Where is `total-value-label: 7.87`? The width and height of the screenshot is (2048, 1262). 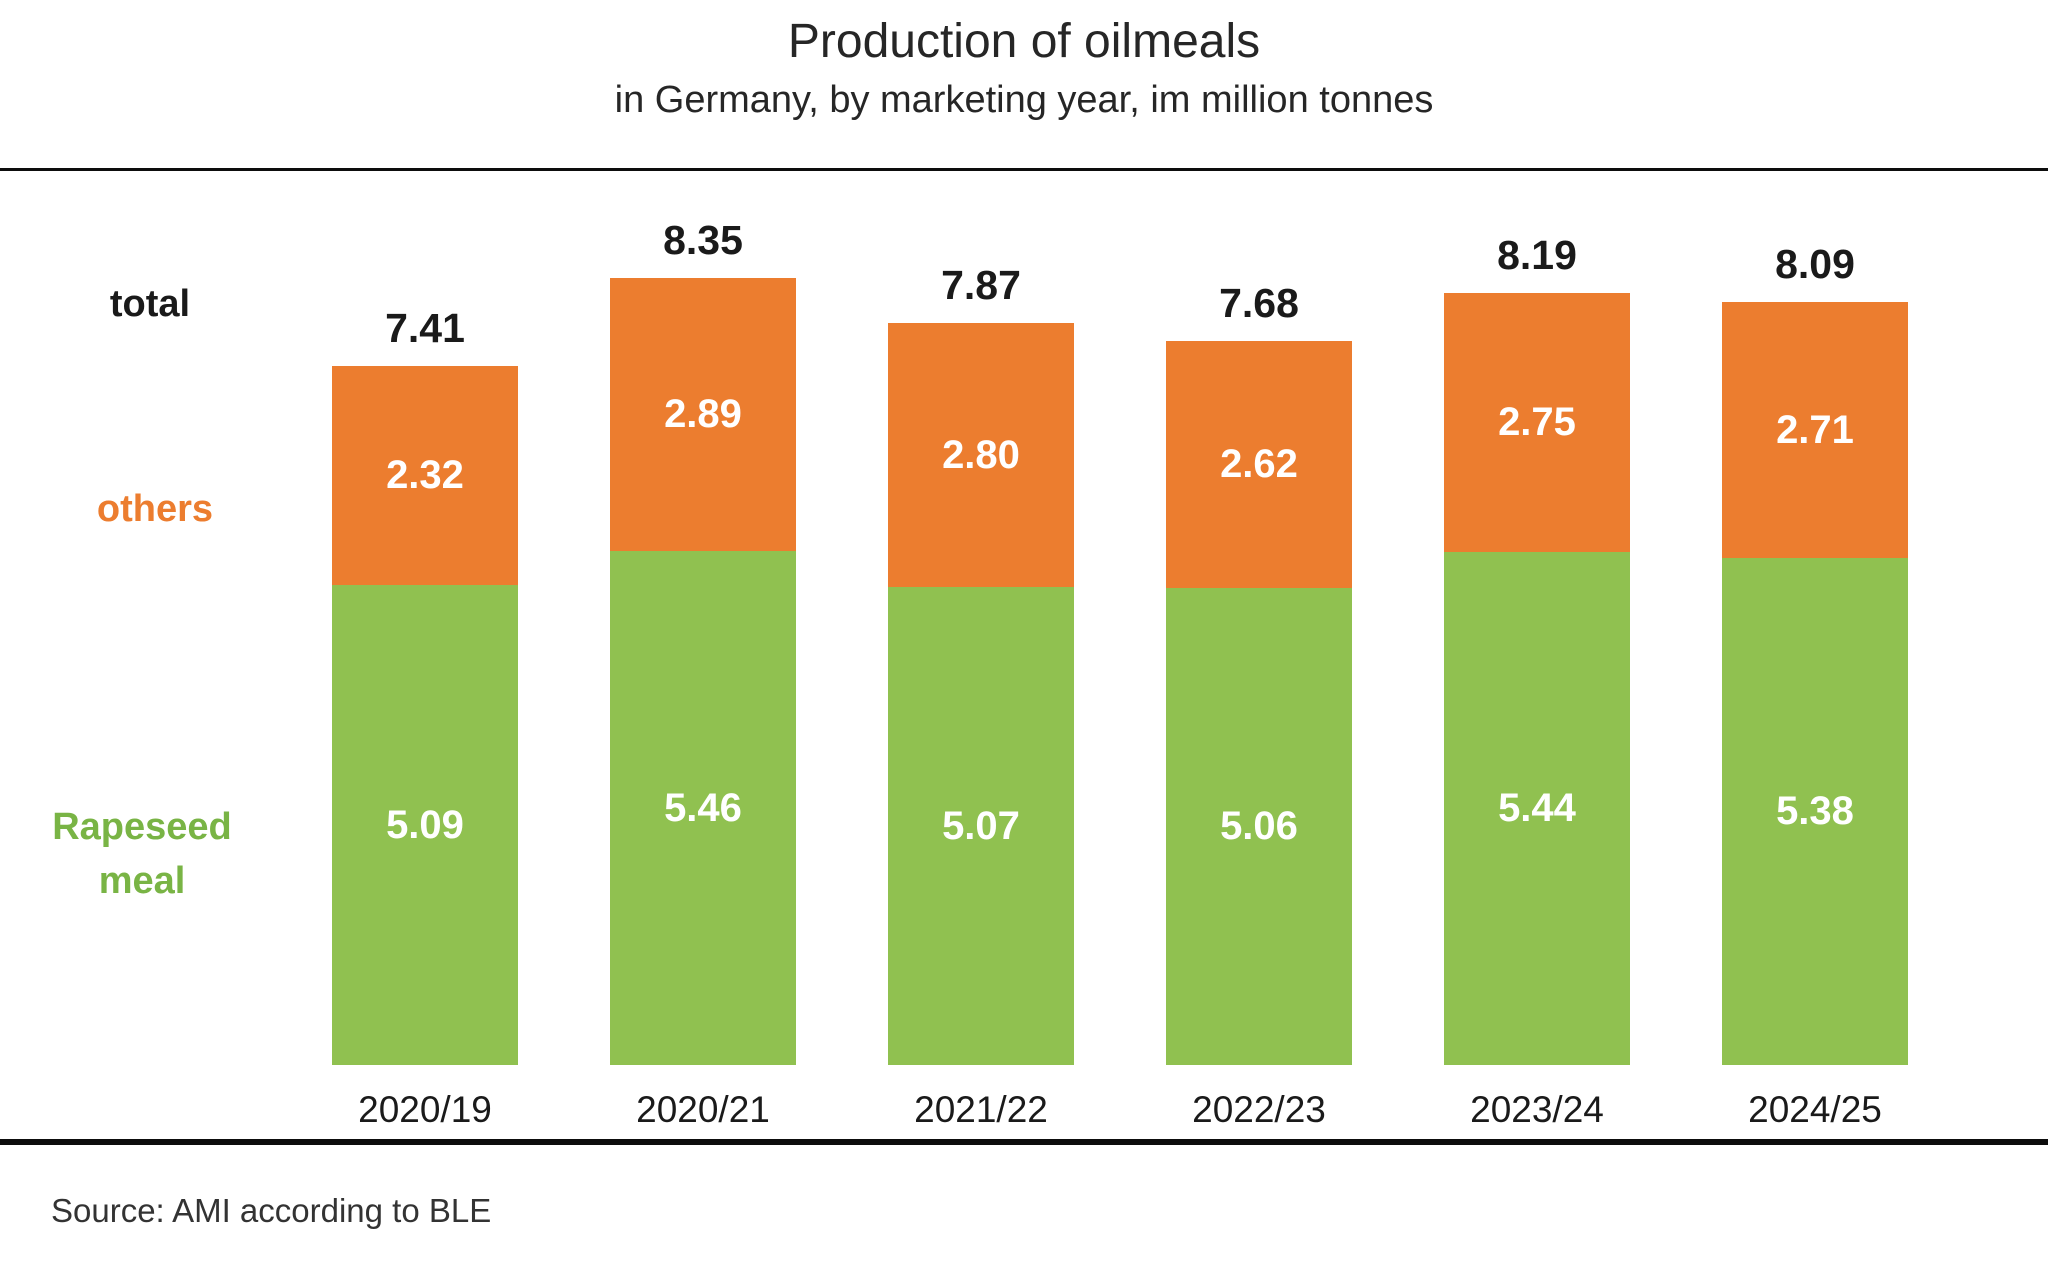 total-value-label: 7.87 is located at coordinates (981, 285).